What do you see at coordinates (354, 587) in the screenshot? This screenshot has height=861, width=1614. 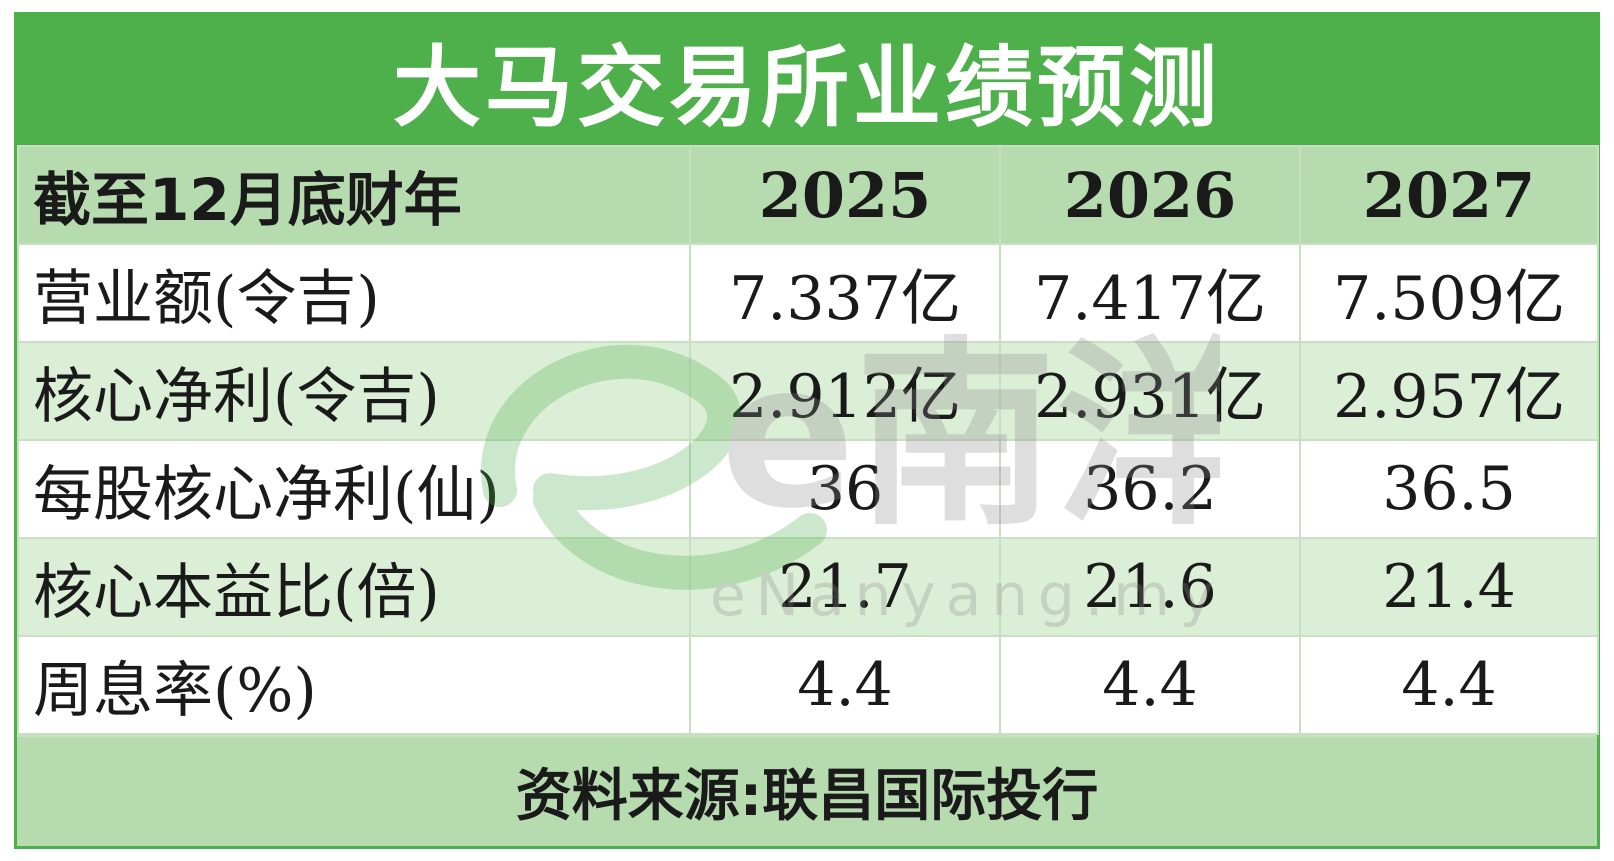 I see `row-label: 核心本益比(倍)` at bounding box center [354, 587].